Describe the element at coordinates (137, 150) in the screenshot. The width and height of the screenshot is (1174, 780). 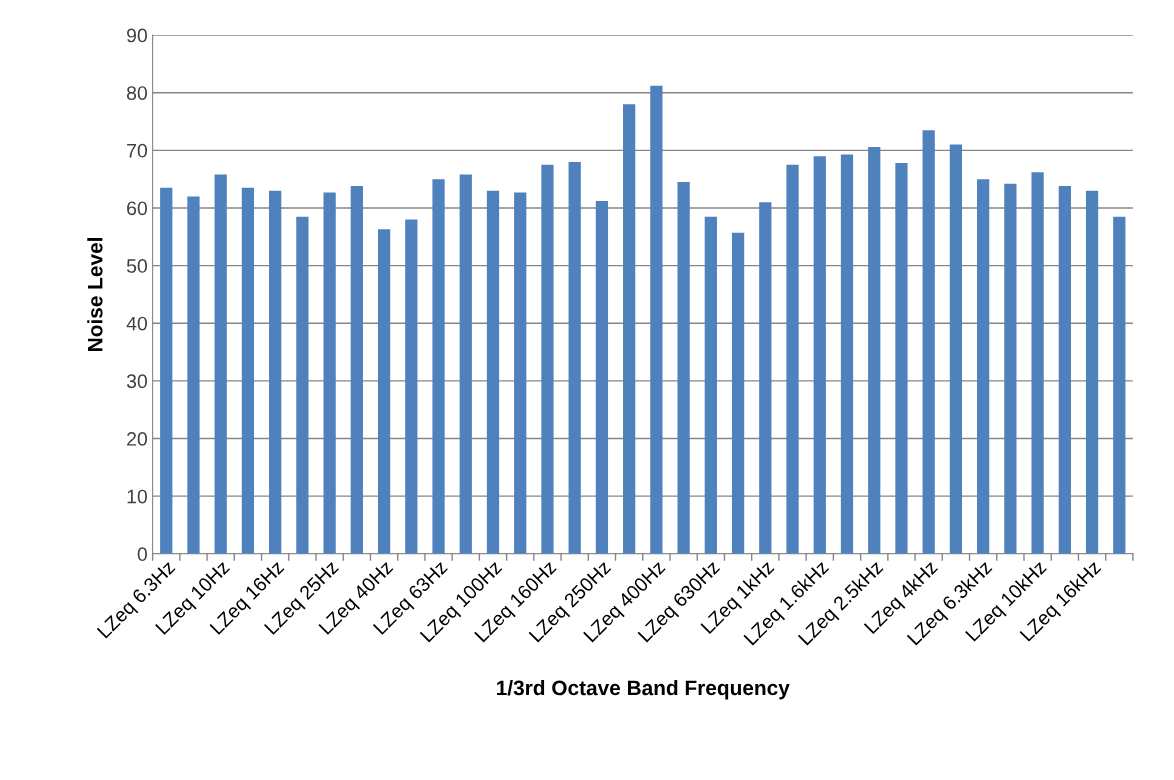
I see `y-tick-label: 70` at that location.